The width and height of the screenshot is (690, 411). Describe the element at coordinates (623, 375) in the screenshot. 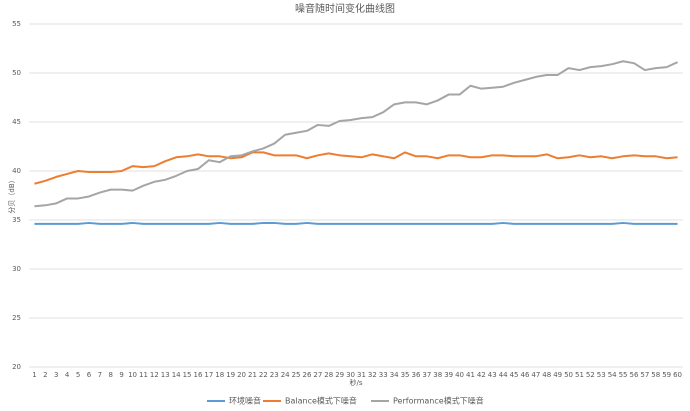

I see `x-tick-label: 55` at that location.